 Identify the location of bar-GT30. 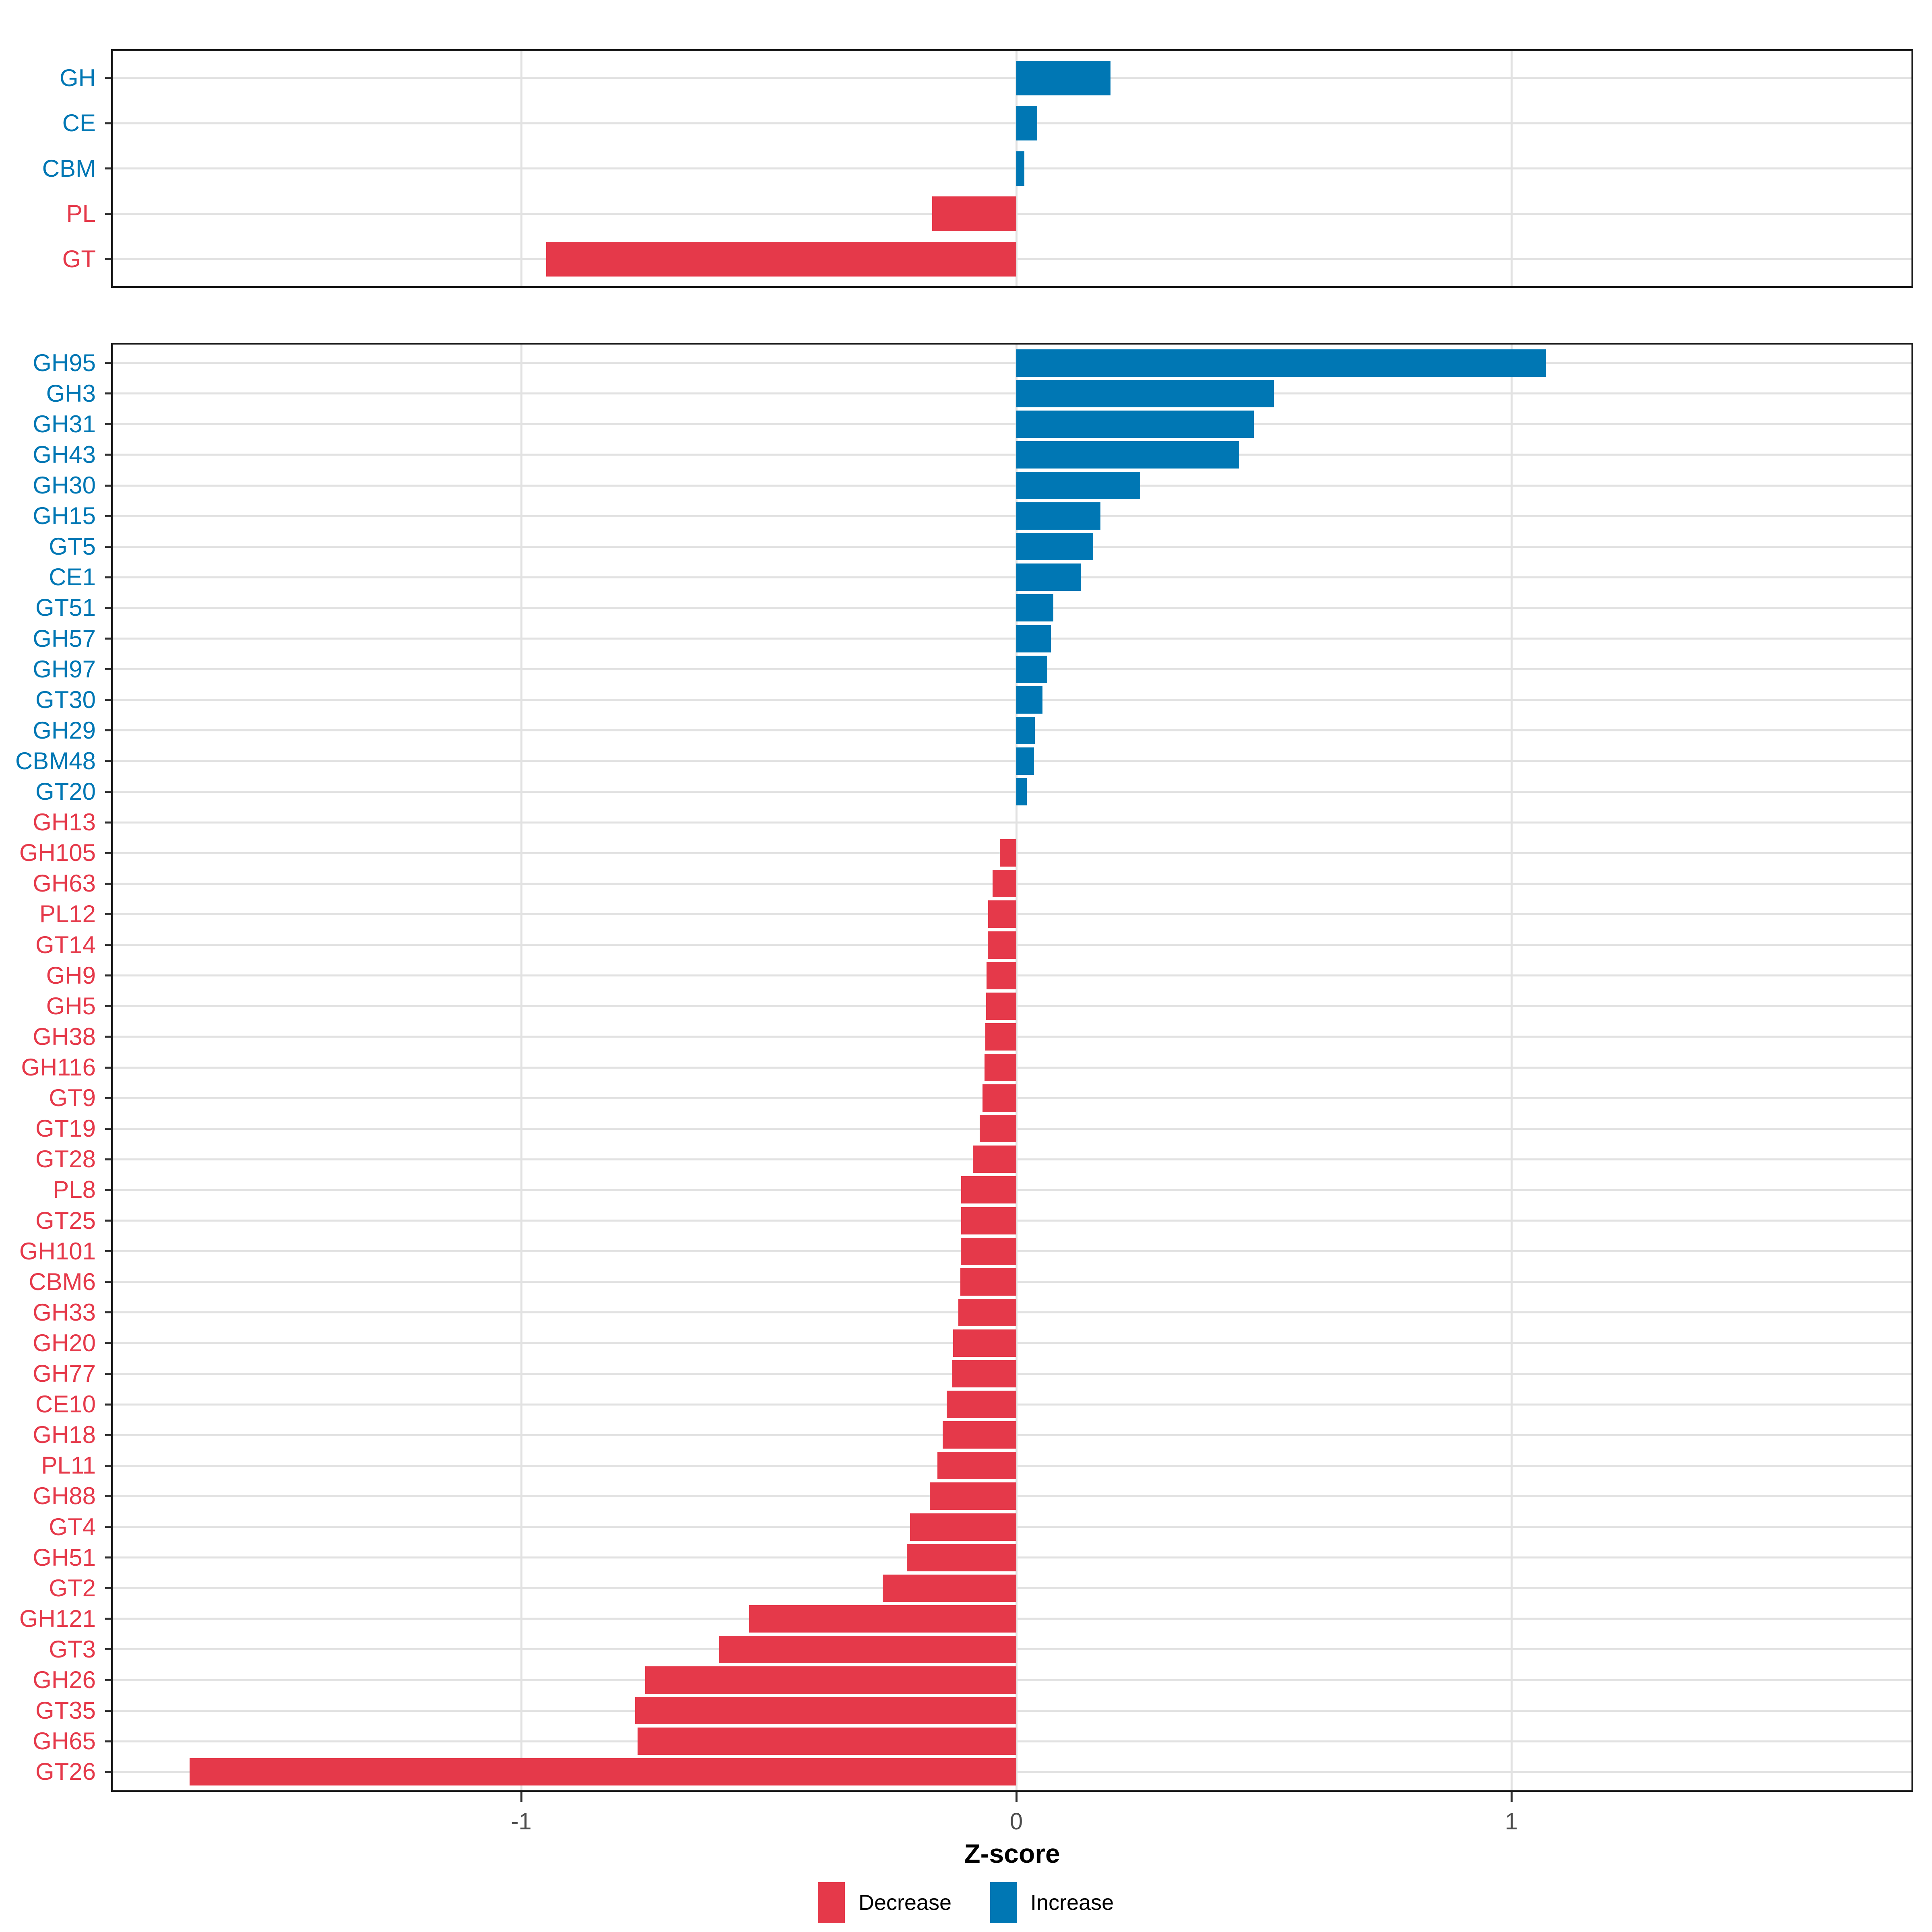
(1029, 700).